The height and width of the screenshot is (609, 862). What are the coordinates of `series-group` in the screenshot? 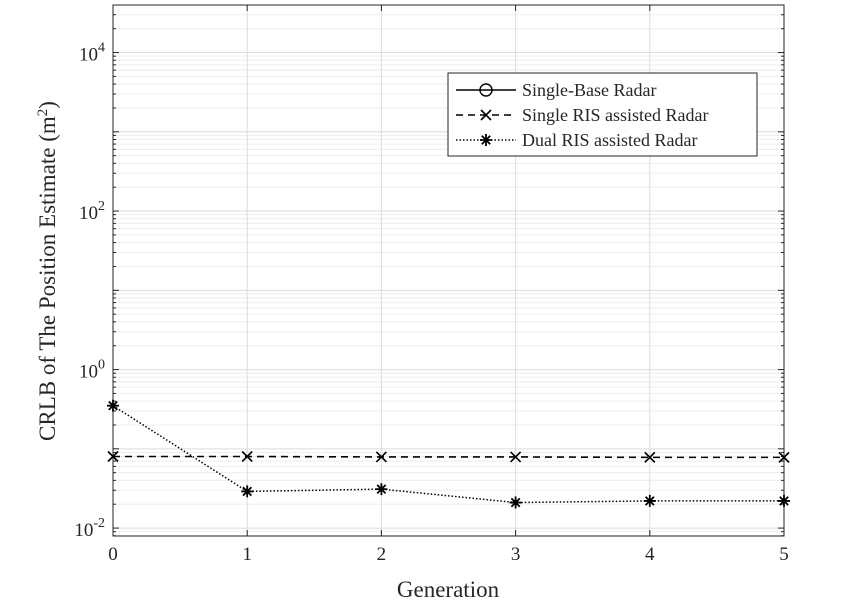 It's located at (448, 454).